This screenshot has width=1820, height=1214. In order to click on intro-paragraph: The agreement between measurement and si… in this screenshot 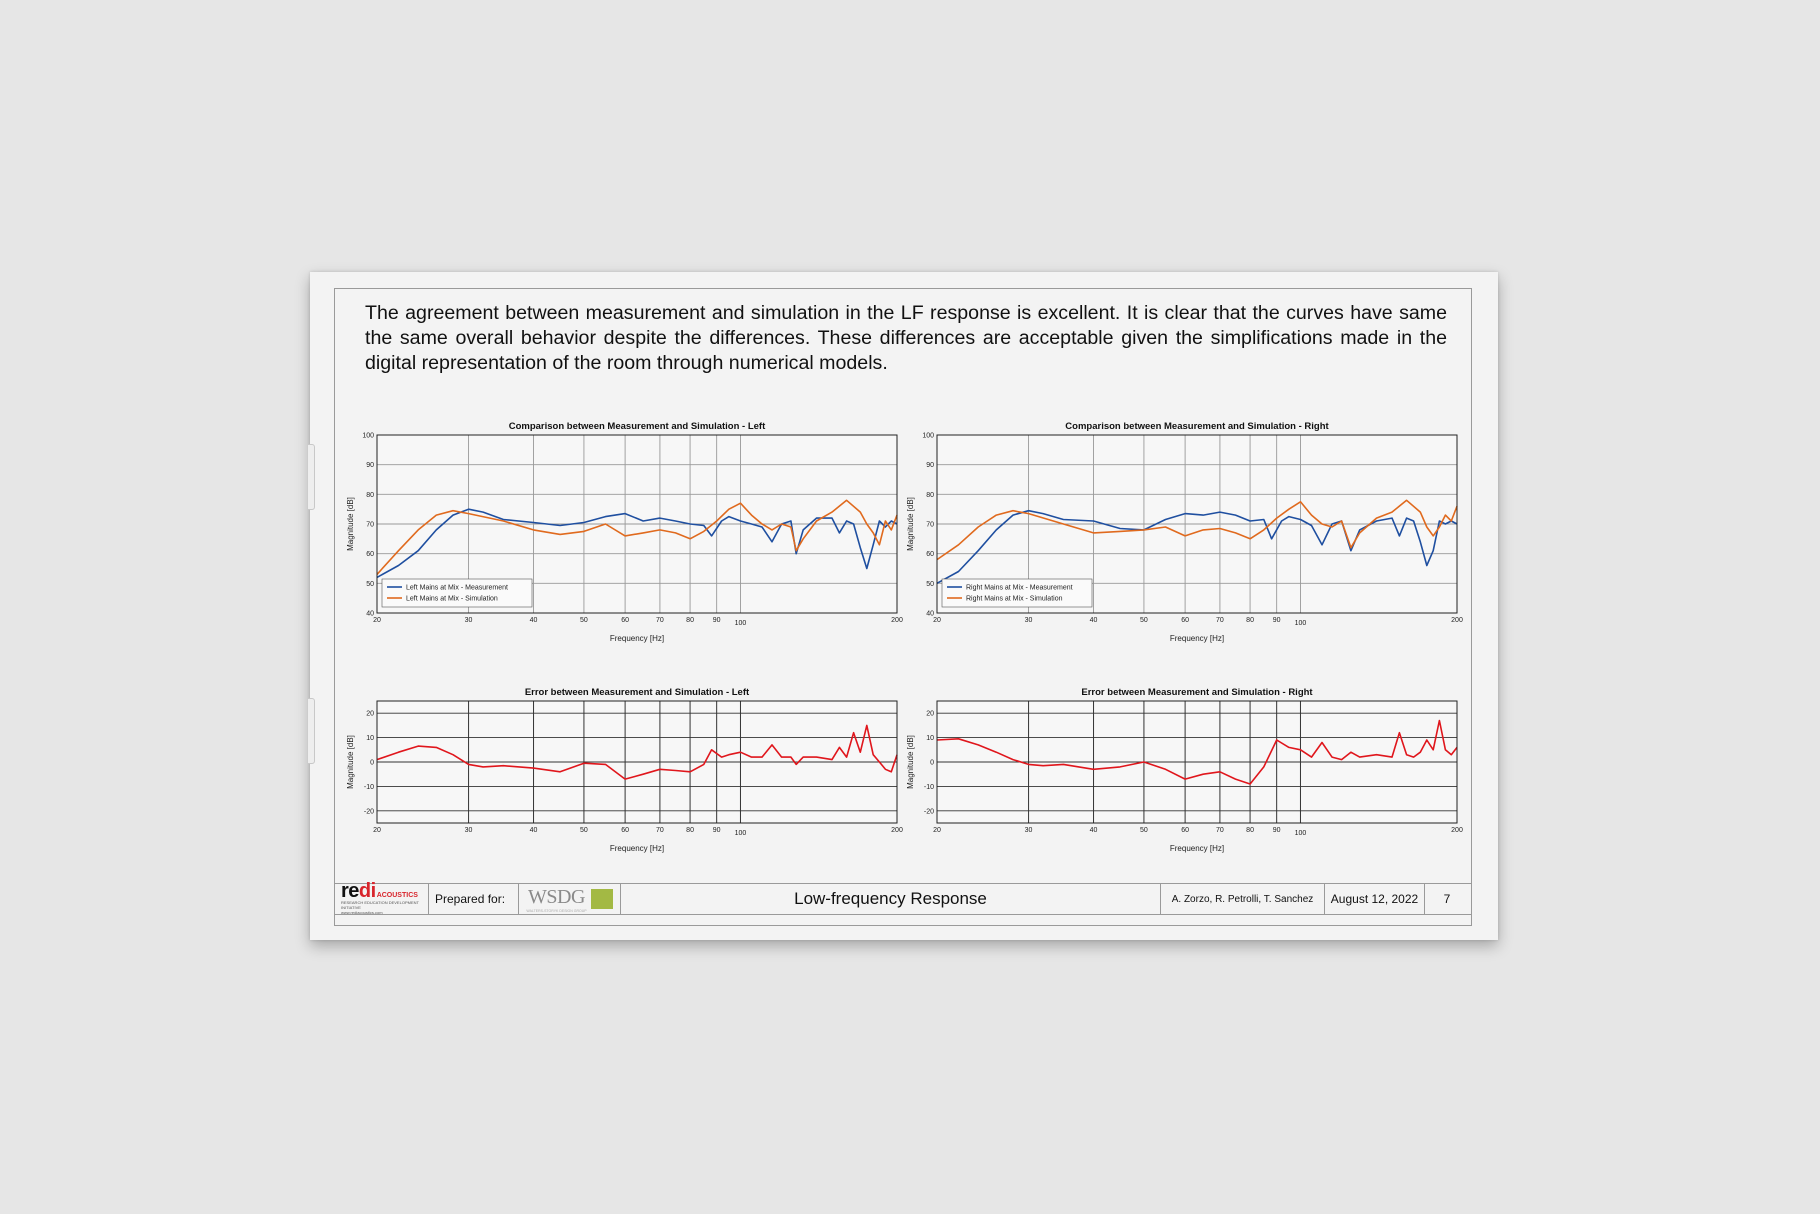, I will do `click(906, 338)`.